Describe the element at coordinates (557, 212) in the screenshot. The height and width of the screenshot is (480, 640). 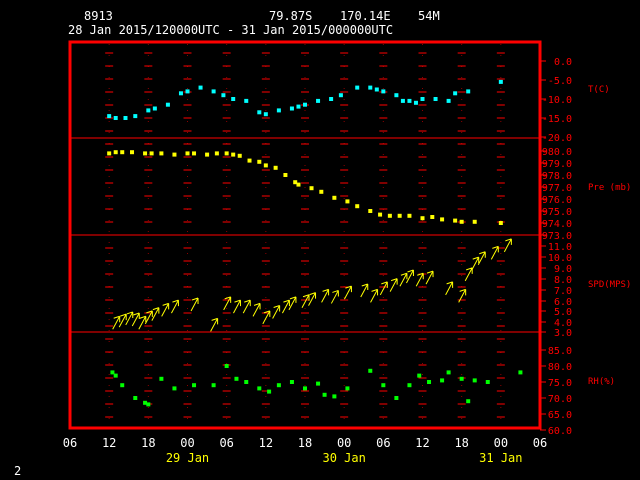
I see `y-tick-label: 975.0` at that location.